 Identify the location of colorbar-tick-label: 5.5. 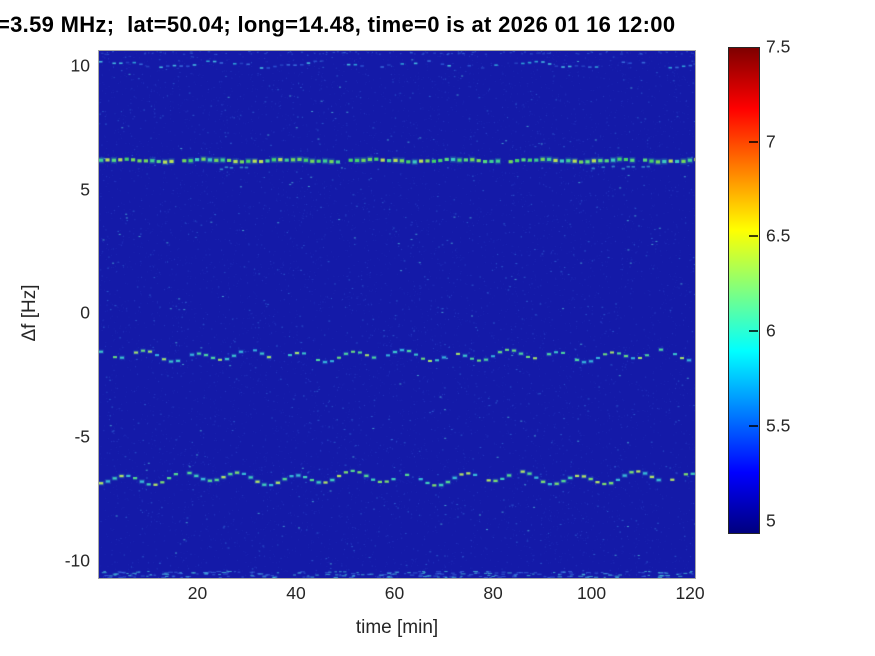
(778, 425).